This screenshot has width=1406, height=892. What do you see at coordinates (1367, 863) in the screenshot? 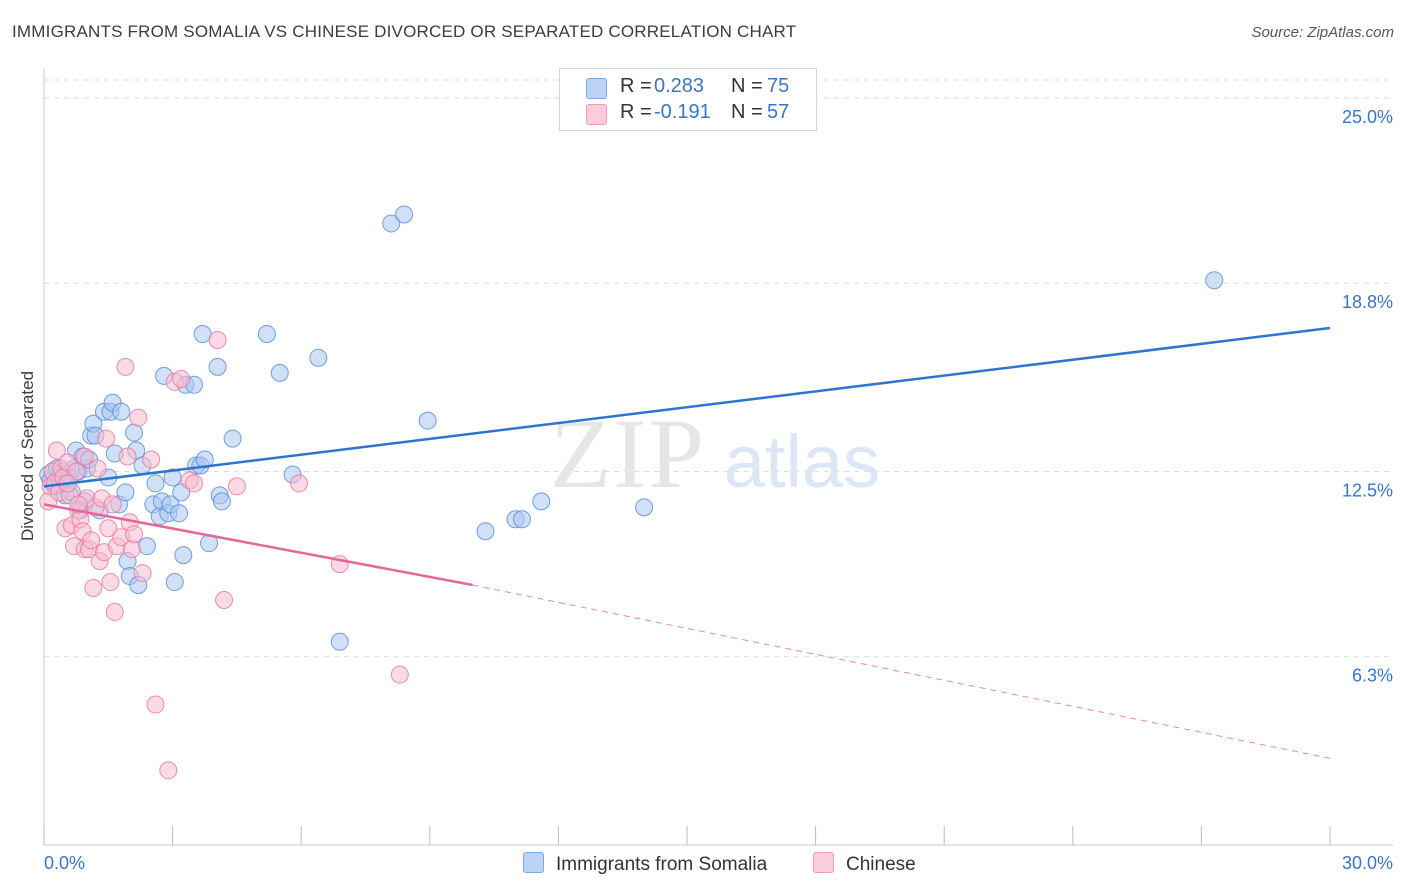
I see `x-tick-label-max: 30.0%` at bounding box center [1367, 863].